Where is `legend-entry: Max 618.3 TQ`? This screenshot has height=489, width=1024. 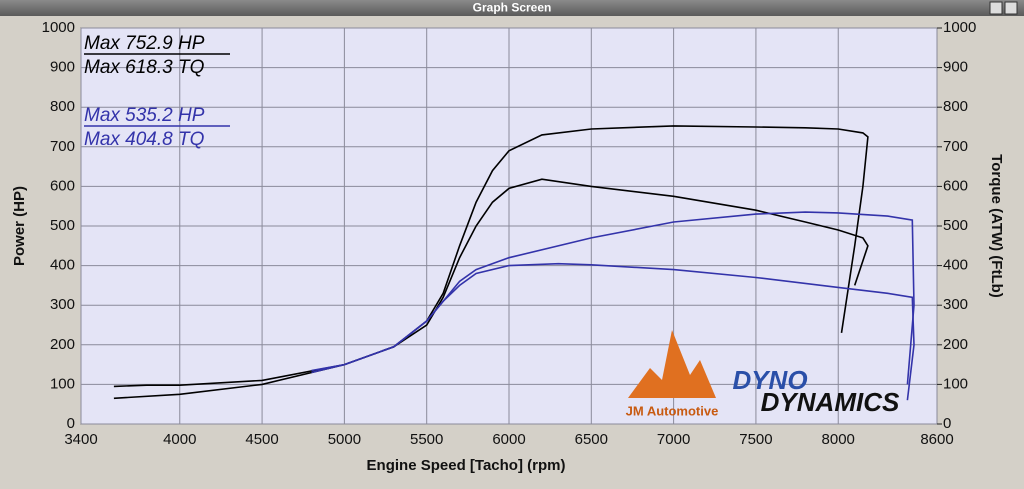
legend-entry: Max 618.3 TQ is located at coordinates (144, 67).